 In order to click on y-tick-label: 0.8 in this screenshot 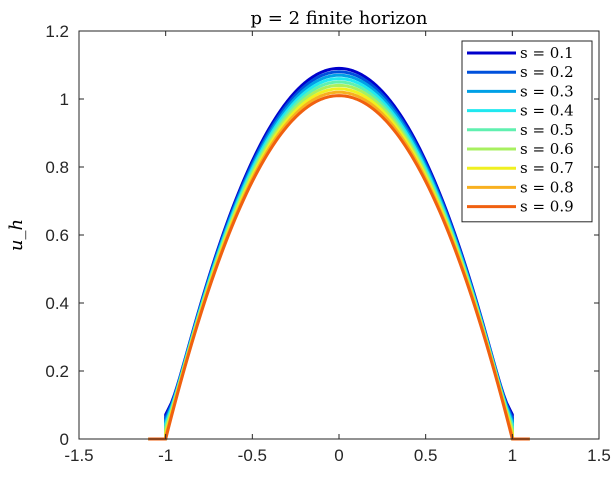, I will do `click(57, 167)`.